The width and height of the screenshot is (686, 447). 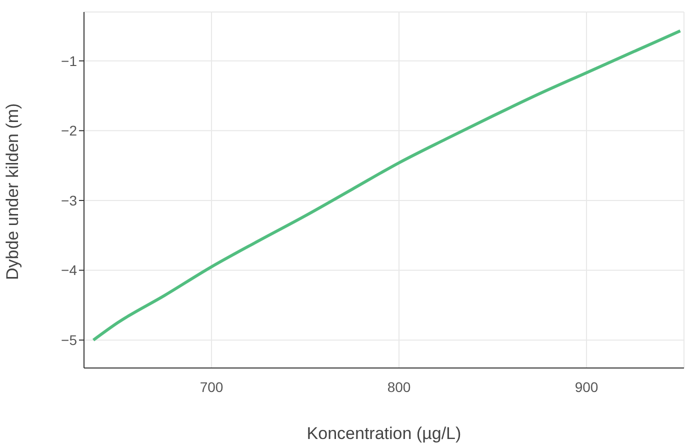 What do you see at coordinates (384, 433) in the screenshot?
I see `x-axis-title: Koncentration (µg/L)` at bounding box center [384, 433].